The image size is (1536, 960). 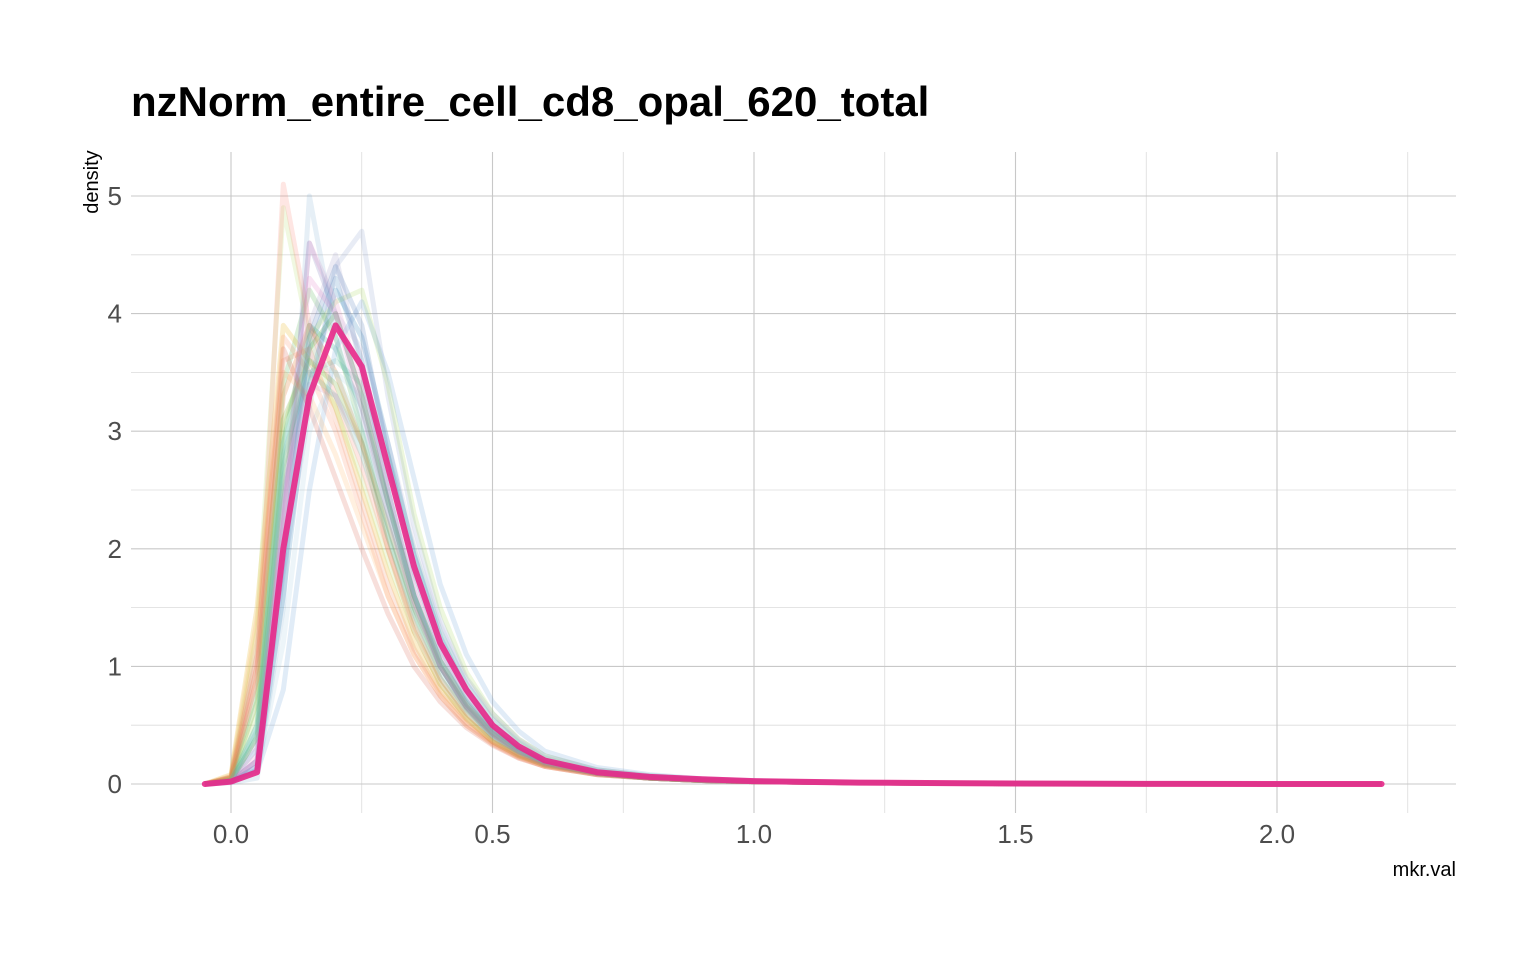 What do you see at coordinates (115, 549) in the screenshot?
I see `y-tick-label: 2` at bounding box center [115, 549].